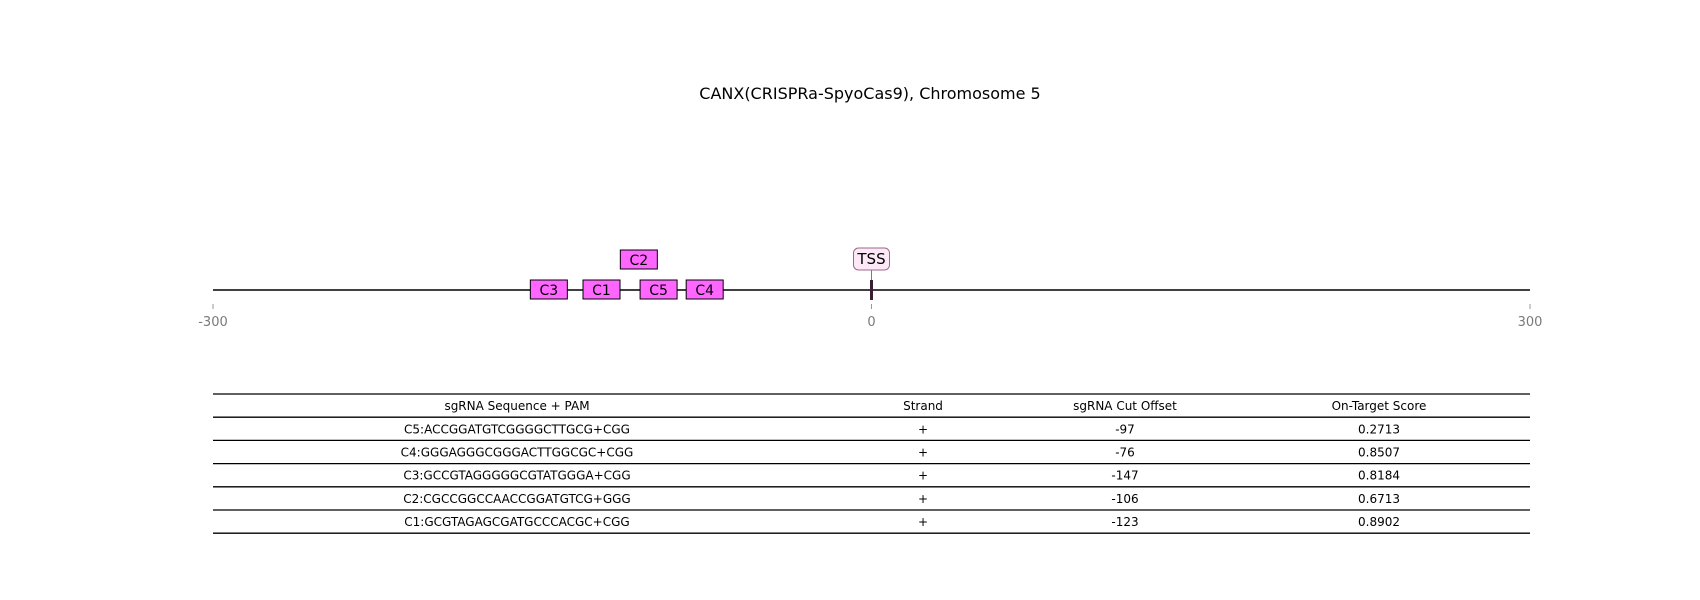  I want to click on guide-label-c4: C4, so click(704, 291).